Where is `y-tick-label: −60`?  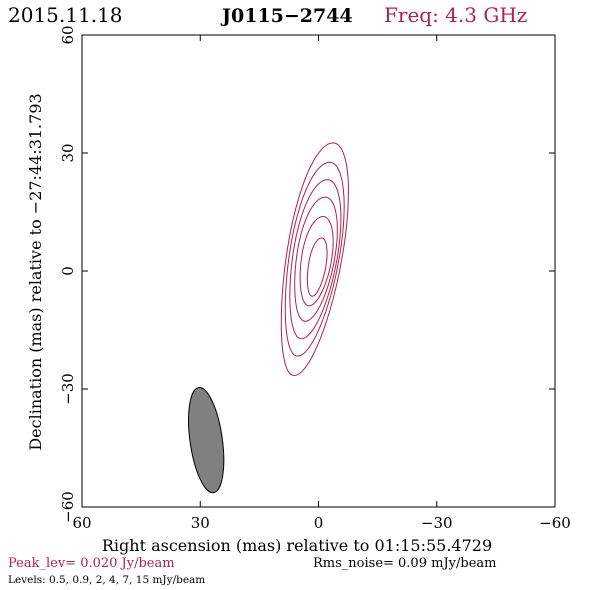 y-tick-label: −60 is located at coordinates (68, 507).